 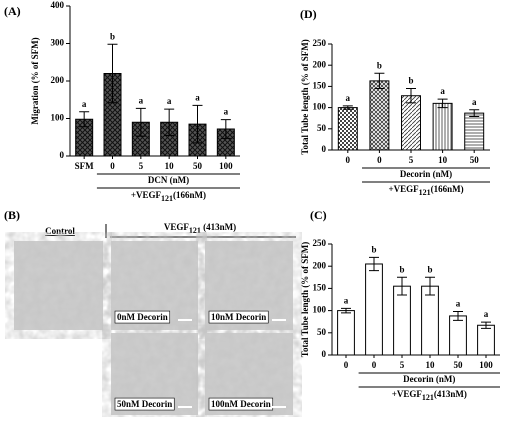 I want to click on panel-label: (C), so click(x=318, y=215).